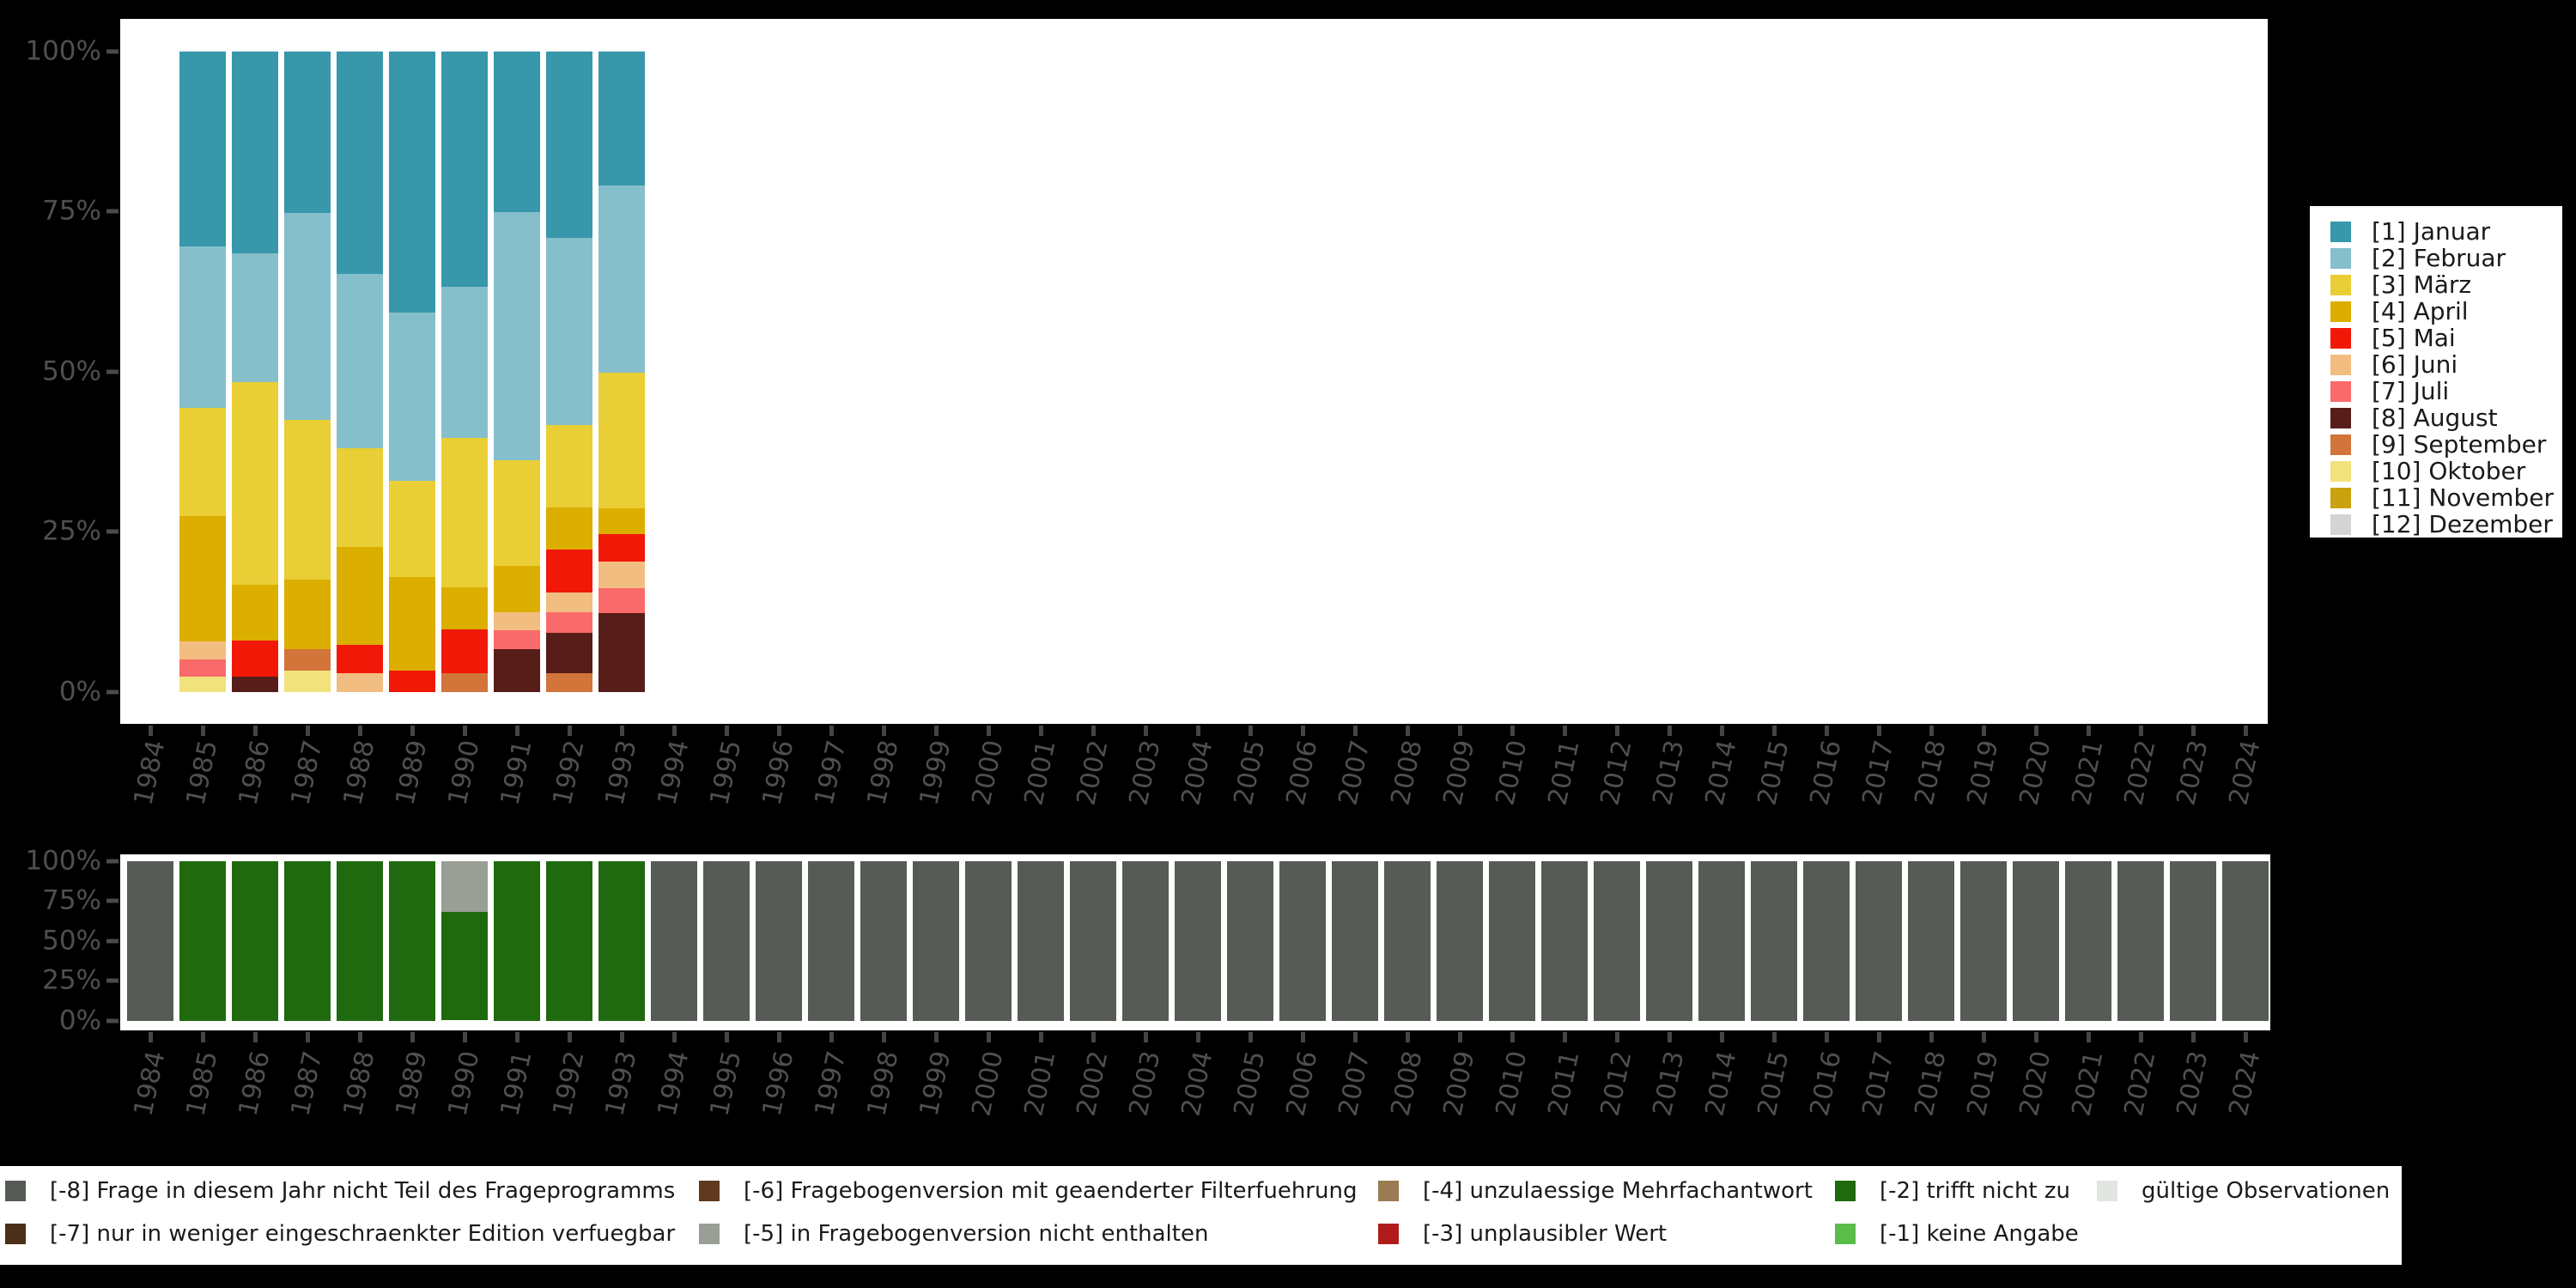  What do you see at coordinates (1145, 941) in the screenshot?
I see `bar-2003` at bounding box center [1145, 941].